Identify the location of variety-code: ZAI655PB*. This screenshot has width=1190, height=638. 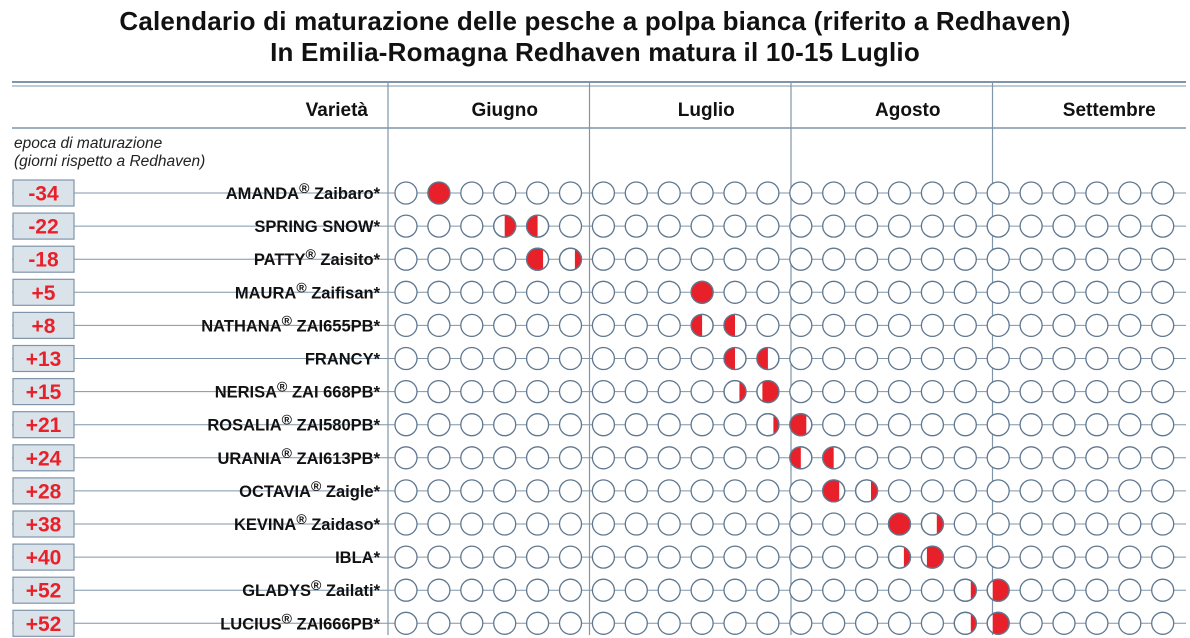
(336, 326).